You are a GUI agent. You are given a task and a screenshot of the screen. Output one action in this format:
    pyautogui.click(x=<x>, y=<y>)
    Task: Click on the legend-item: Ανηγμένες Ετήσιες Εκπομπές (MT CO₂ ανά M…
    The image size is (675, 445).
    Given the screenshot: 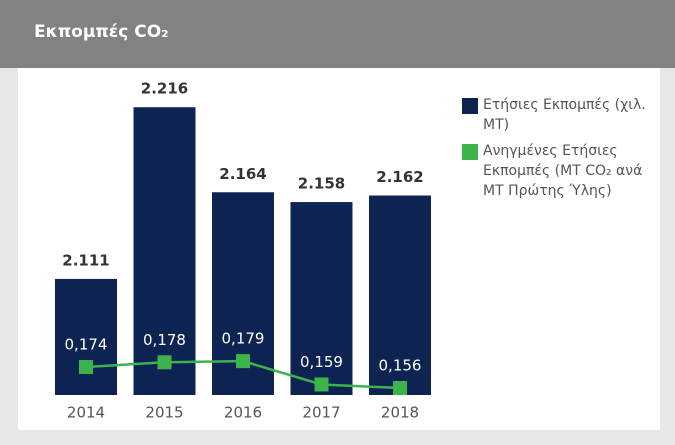 What is the action you would take?
    pyautogui.click(x=562, y=171)
    